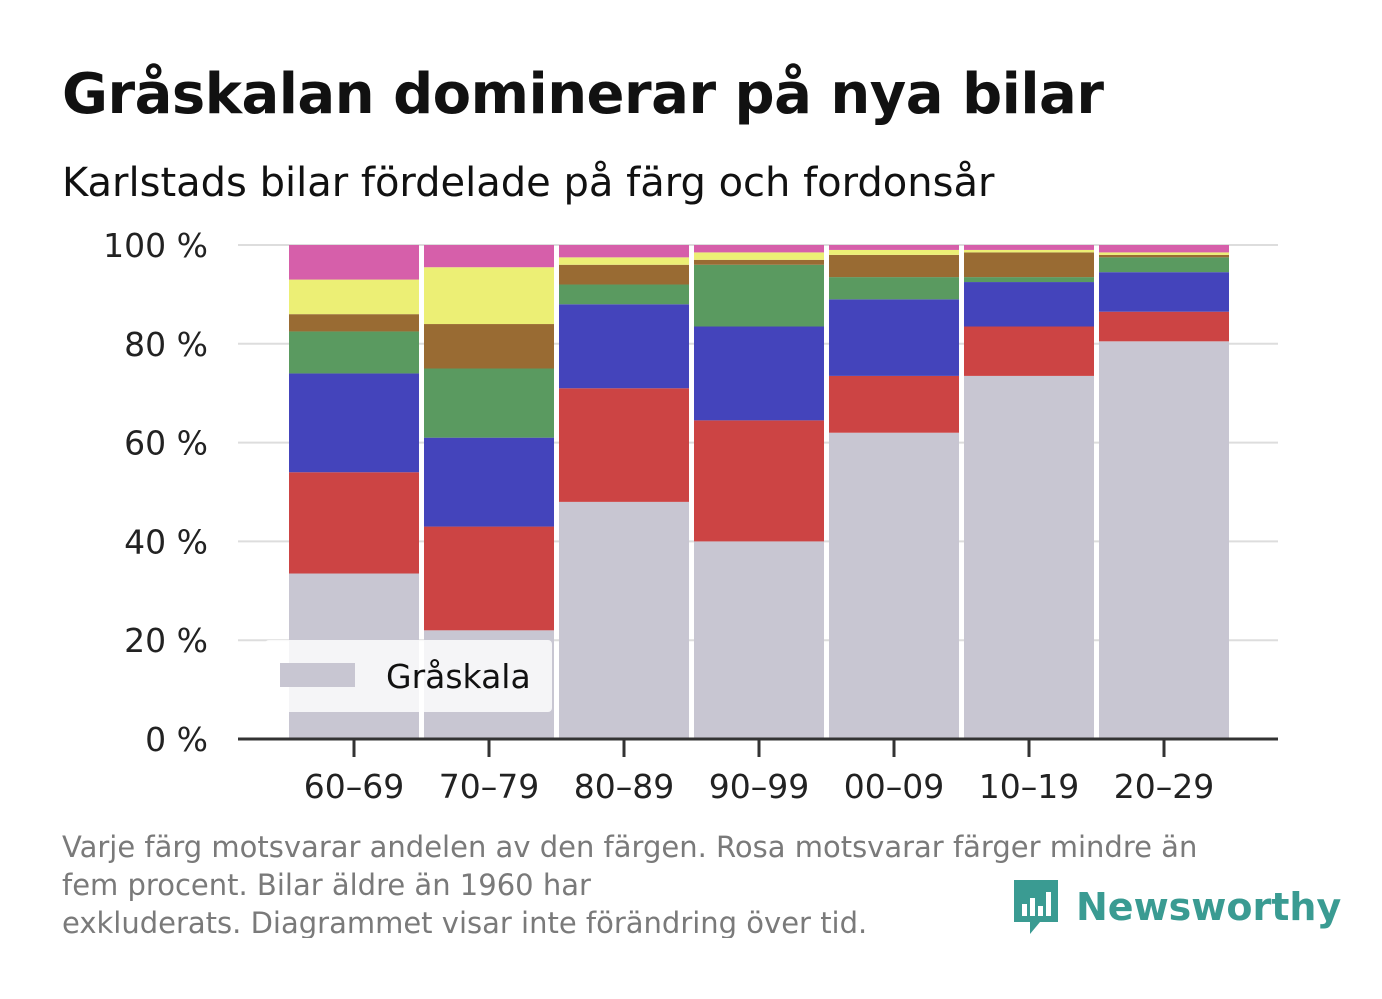  What do you see at coordinates (166, 541) in the screenshot?
I see `y-tick-label: 40 %` at bounding box center [166, 541].